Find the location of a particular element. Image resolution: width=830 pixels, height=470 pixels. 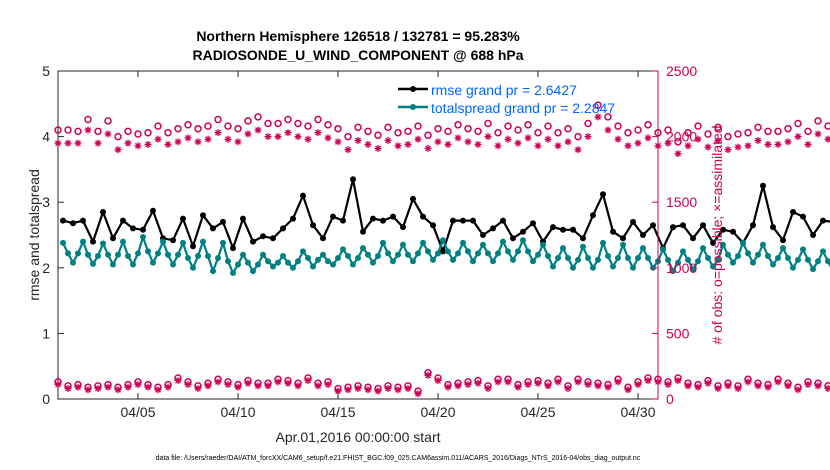

y-left-tick-label: 3 is located at coordinates (46, 202).